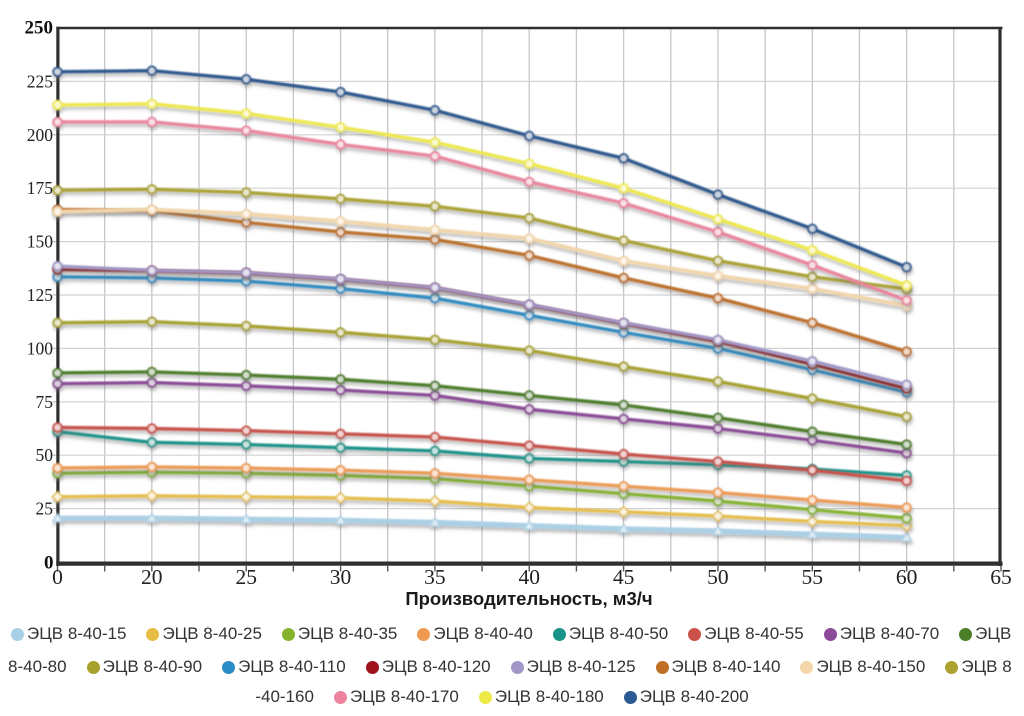 This screenshot has height=716, width=1024. What do you see at coordinates (529, 577) in the screenshot?
I see `svg-text: 40` at bounding box center [529, 577].